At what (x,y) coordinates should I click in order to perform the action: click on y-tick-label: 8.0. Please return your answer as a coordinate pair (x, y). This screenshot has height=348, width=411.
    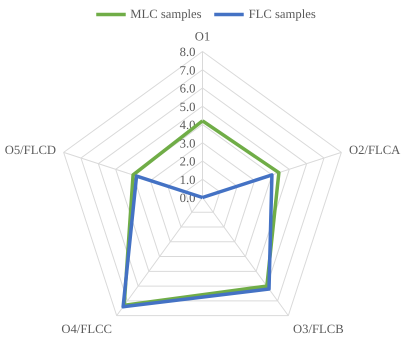
    Looking at the image, I should click on (188, 52).